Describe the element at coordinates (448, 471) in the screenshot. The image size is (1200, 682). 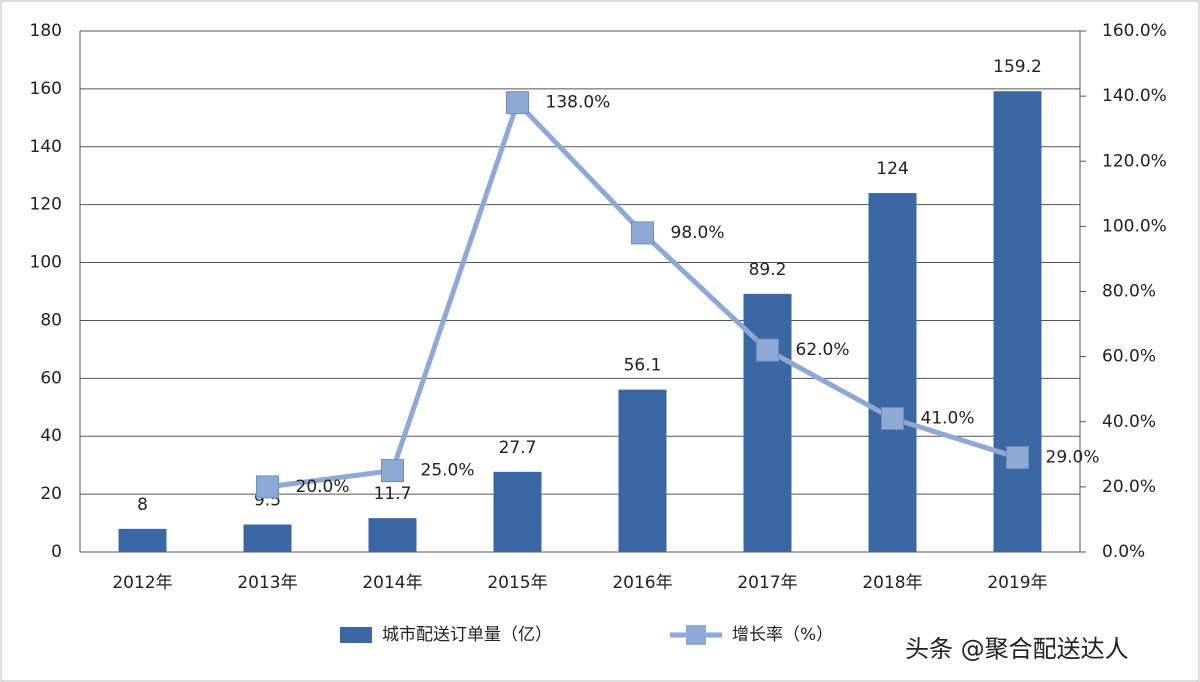
I see `line-value-label: 25.0%` at that location.